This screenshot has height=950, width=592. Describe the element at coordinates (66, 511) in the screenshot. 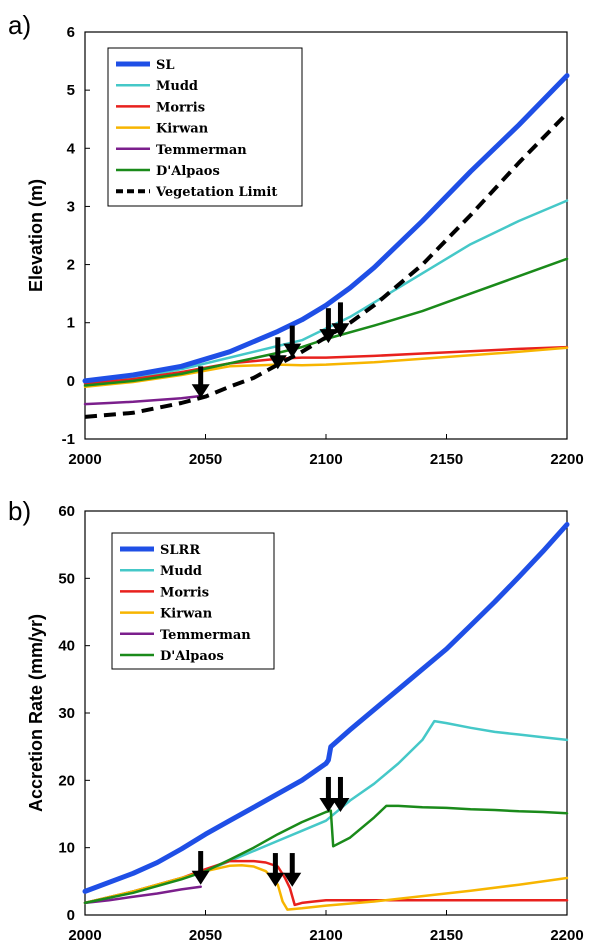

I see `y-tick-label: 60` at that location.